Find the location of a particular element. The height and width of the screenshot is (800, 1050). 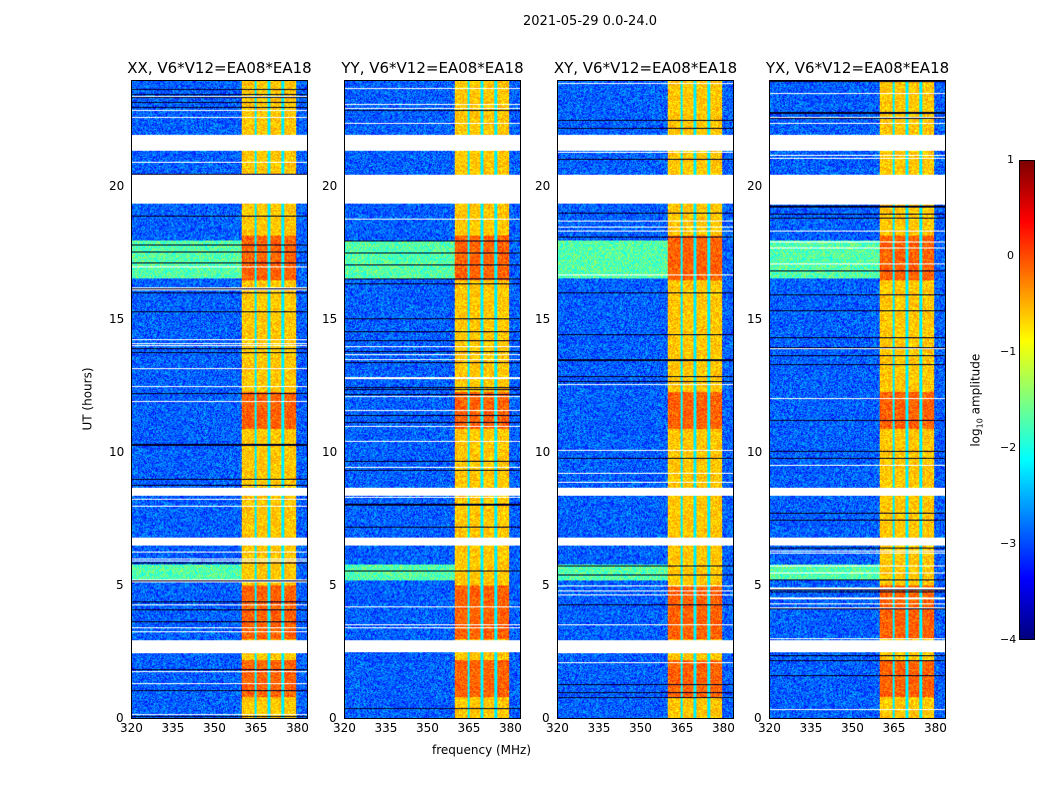

figure-title: 2021-05-29 0.0-24.0 is located at coordinates (590, 21).